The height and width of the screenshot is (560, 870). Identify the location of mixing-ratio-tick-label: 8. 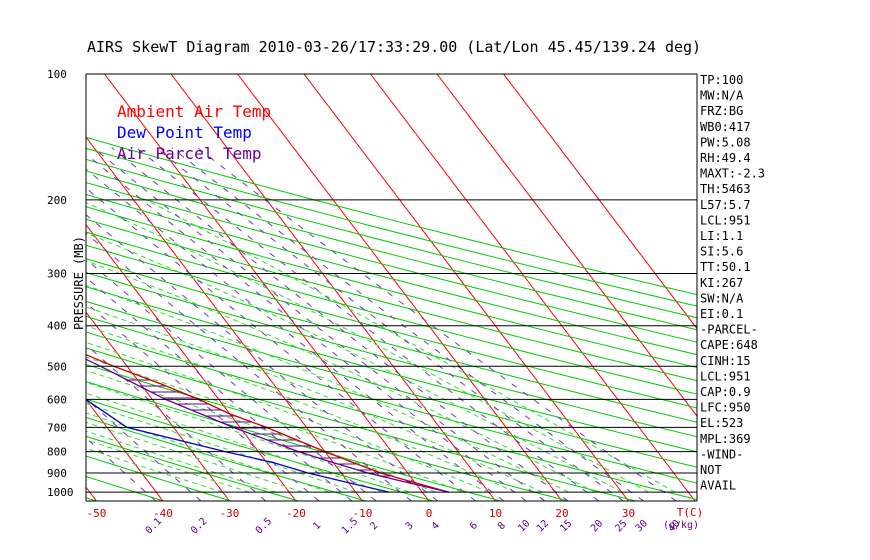
(502, 526).